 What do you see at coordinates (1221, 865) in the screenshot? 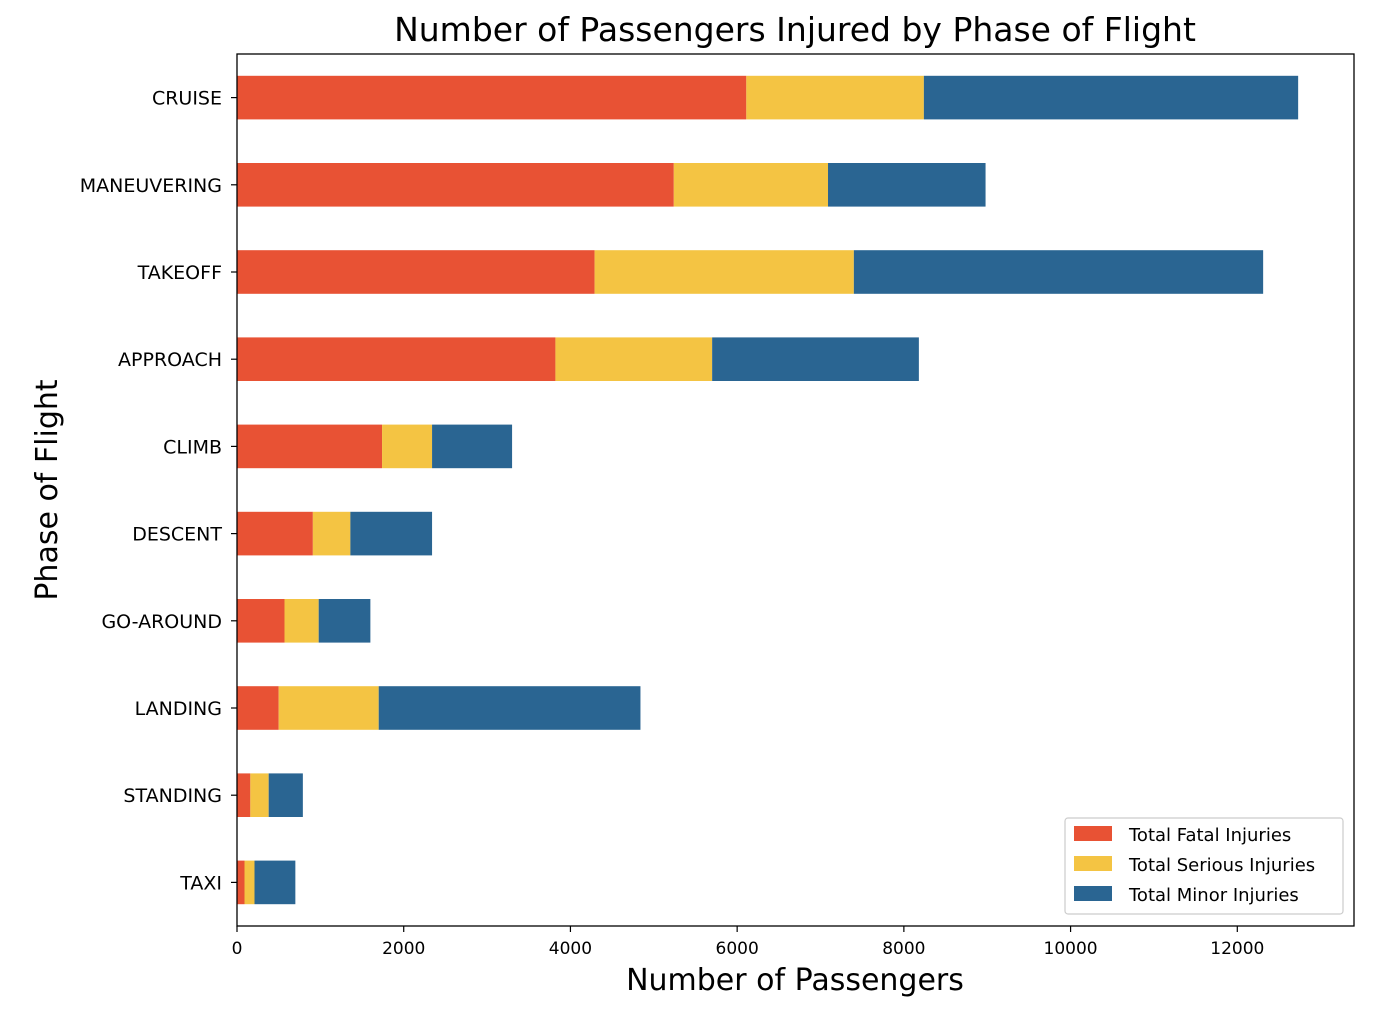
I see `legend-label: Total Serious Injuries` at bounding box center [1221, 865].